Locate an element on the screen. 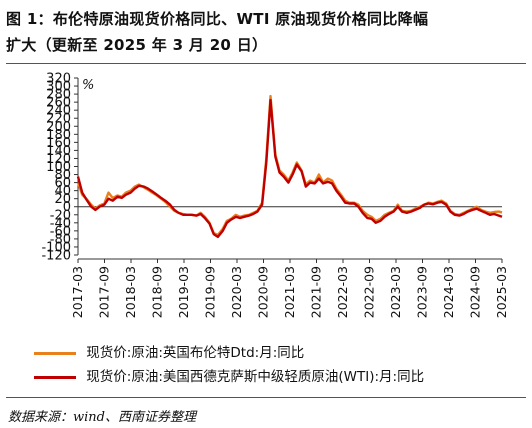 The image size is (532, 428). y-tick-label: 0 is located at coordinates (67, 207).